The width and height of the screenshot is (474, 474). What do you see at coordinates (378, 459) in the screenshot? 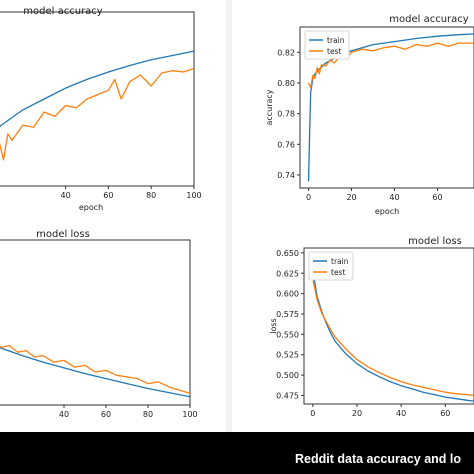
I see `caption: Reddit data accuracy and lo` at bounding box center [378, 459].